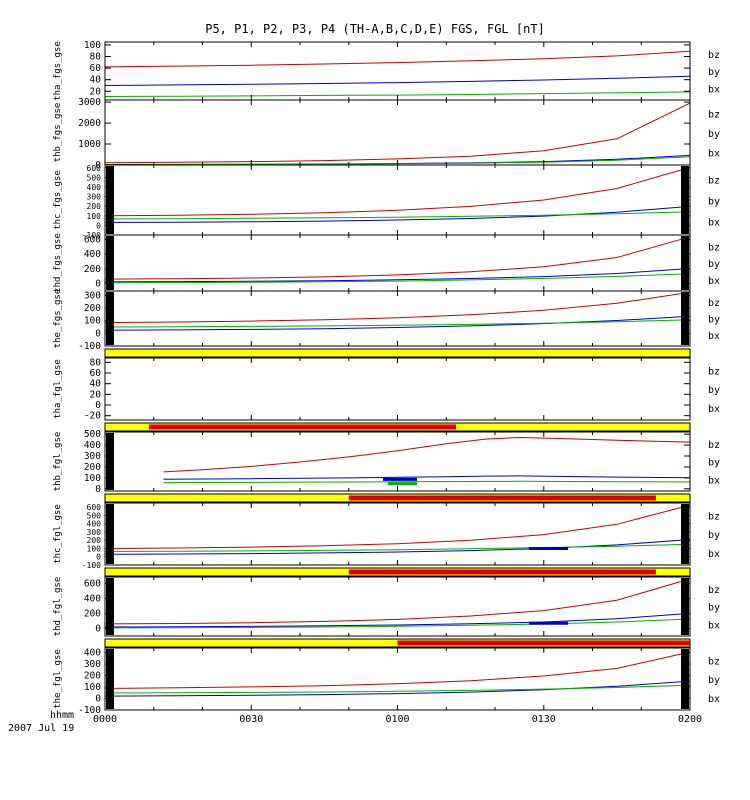  Describe the element at coordinates (62, 715) in the screenshot. I see `time-axis-label: hhmm` at that location.